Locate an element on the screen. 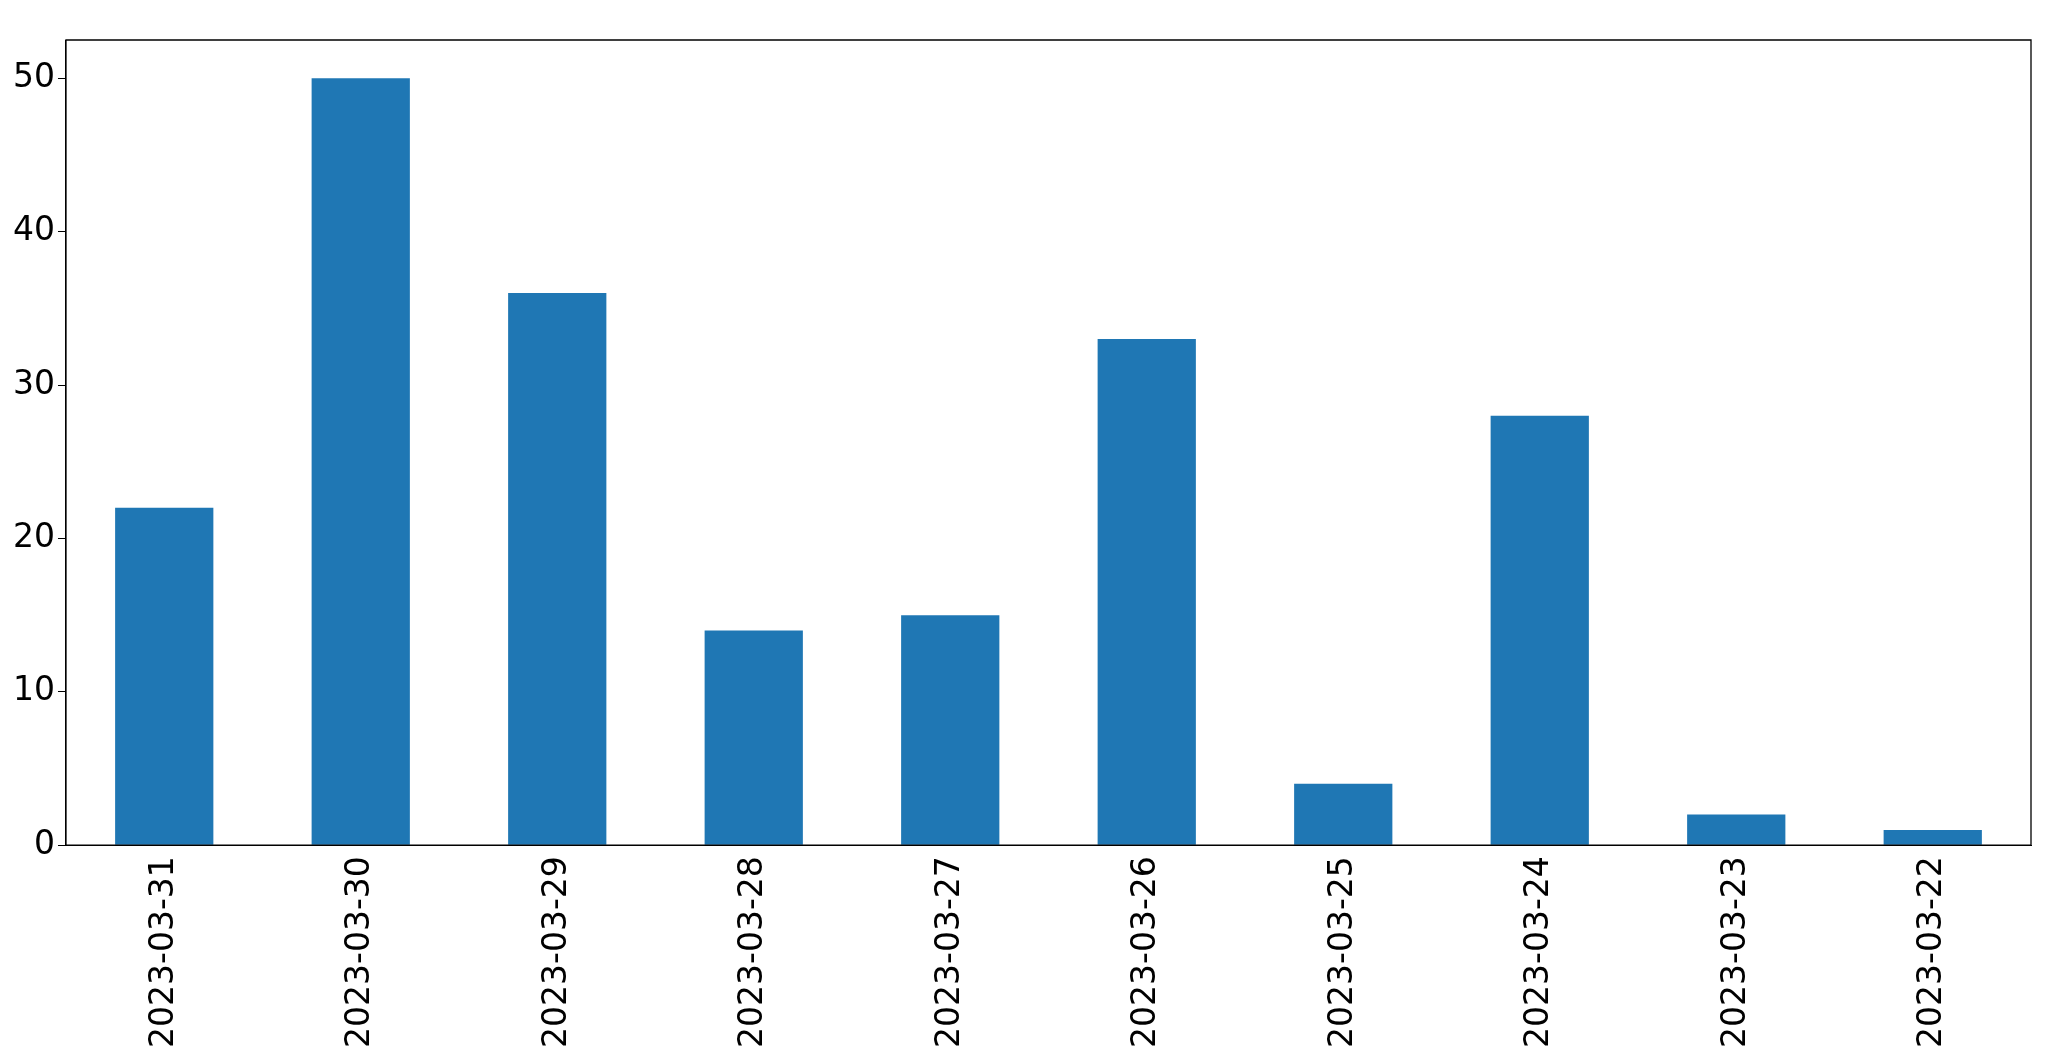 This screenshot has height=1061, width=2071. x-tick-label: 2023-03-22 is located at coordinates (1930, 952).